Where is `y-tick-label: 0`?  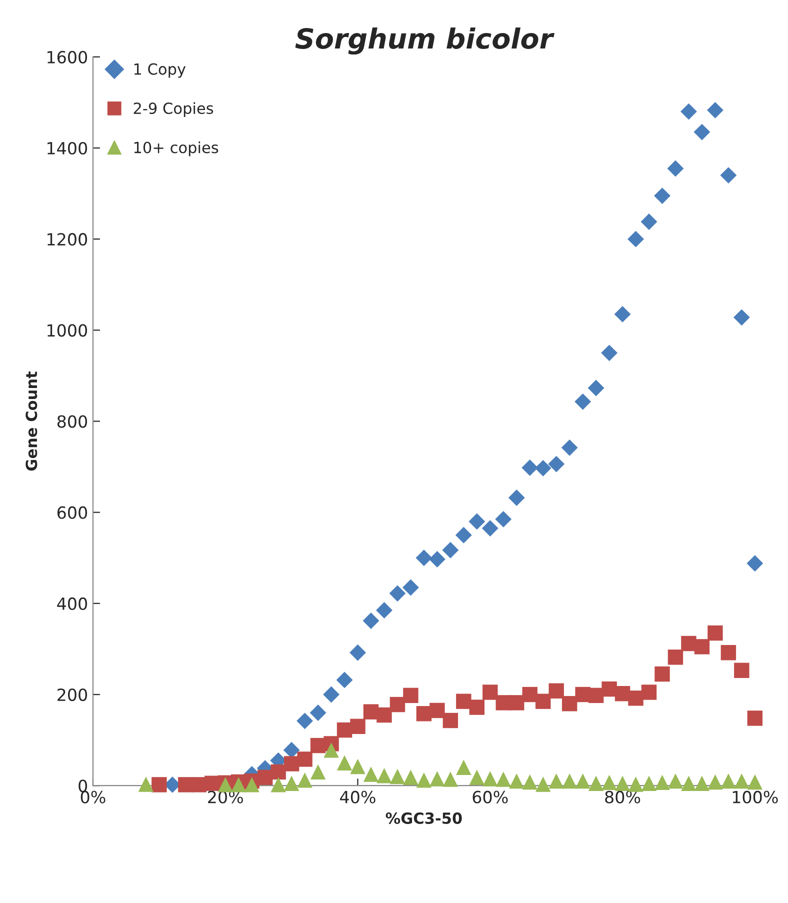 y-tick-label: 0 is located at coordinates (83, 786).